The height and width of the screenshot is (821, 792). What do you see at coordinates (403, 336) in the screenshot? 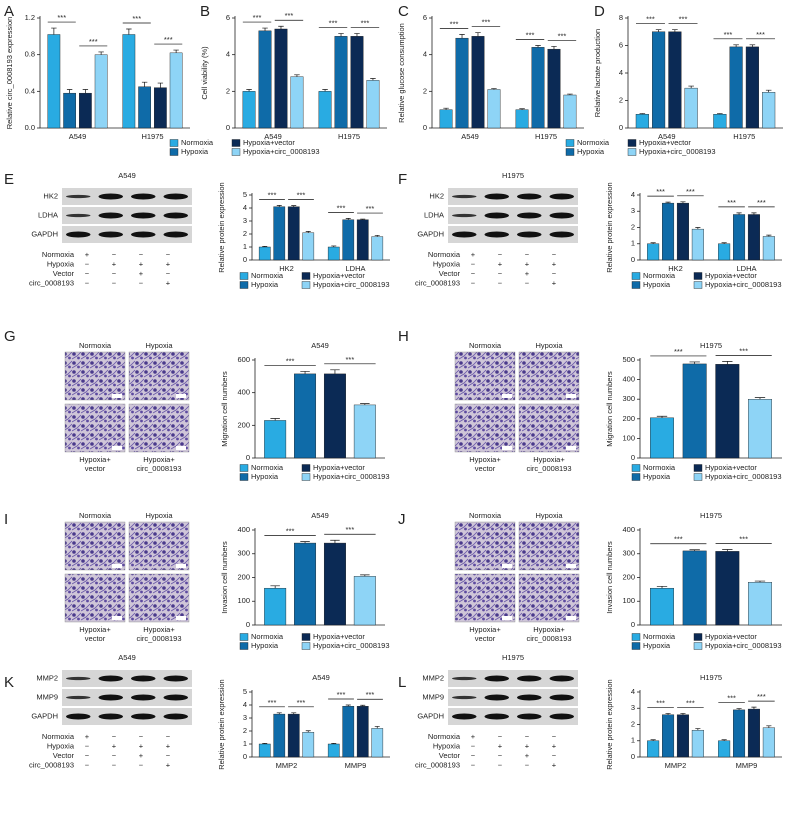
I see `panel-label: H` at bounding box center [403, 336].